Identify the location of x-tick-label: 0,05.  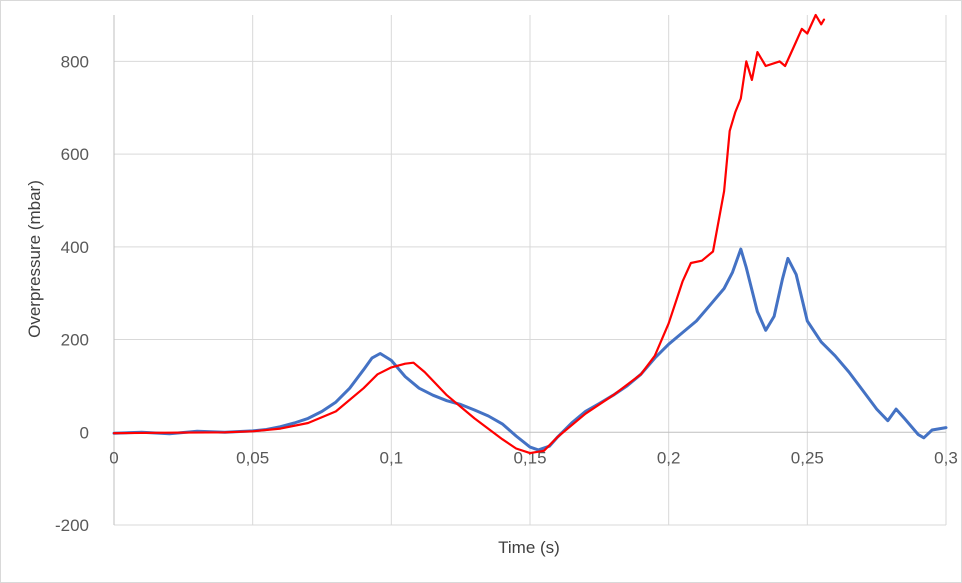
(252, 457).